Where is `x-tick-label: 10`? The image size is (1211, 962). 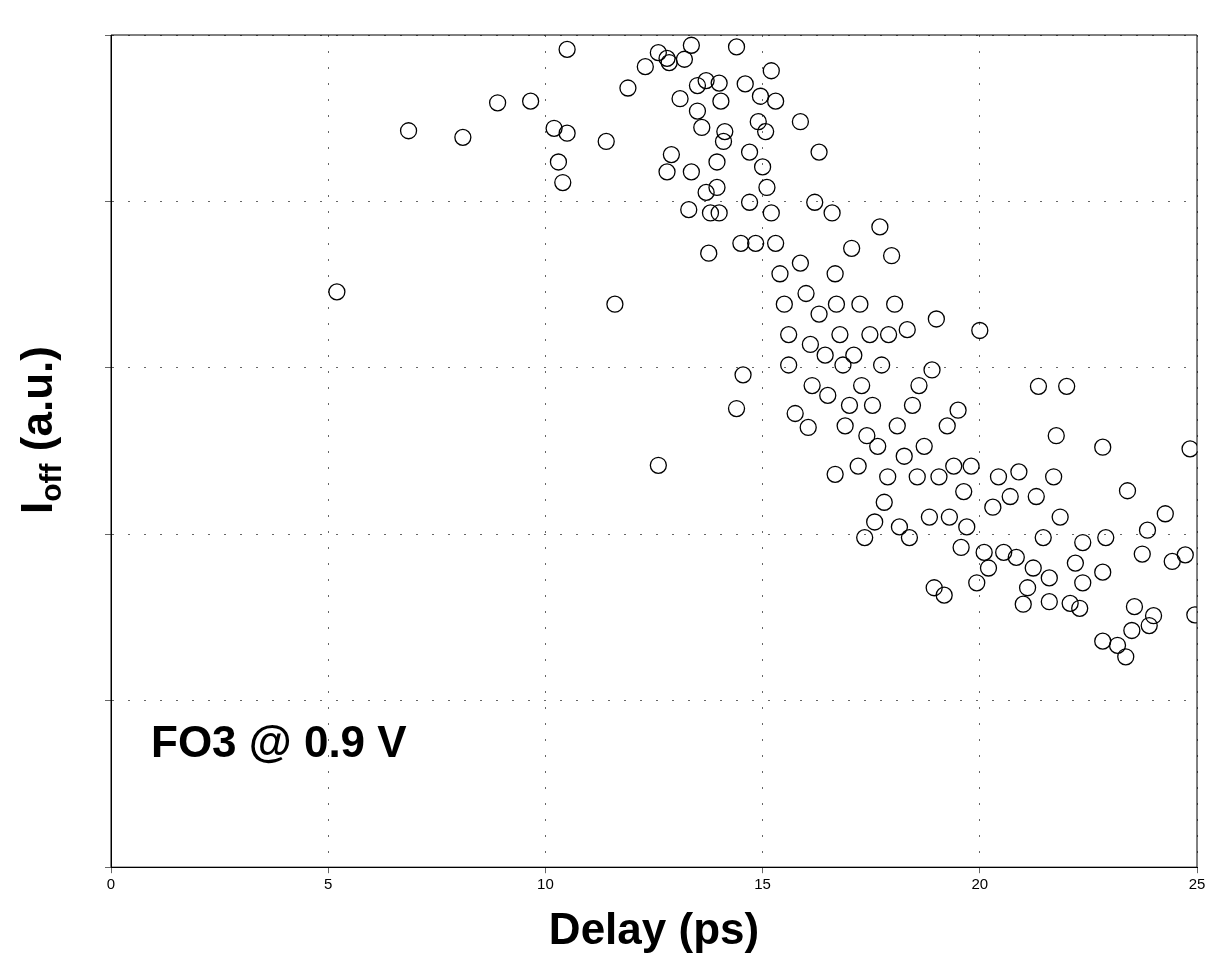
x-tick-label: 10 is located at coordinates (545, 884).